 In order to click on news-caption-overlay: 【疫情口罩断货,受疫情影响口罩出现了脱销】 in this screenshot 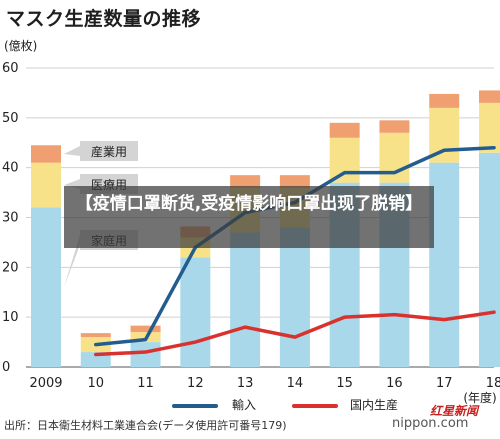, I will do `click(249, 217)`.